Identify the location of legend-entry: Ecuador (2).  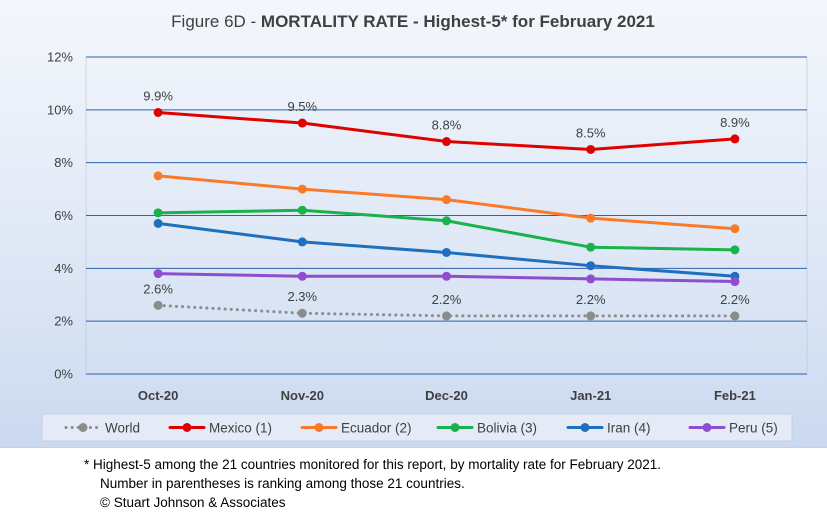
(356, 428).